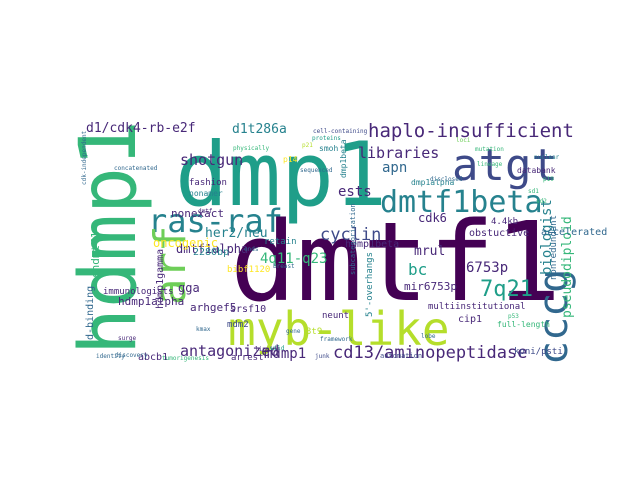  I want to click on cloud-word: shotgun, so click(211, 160).